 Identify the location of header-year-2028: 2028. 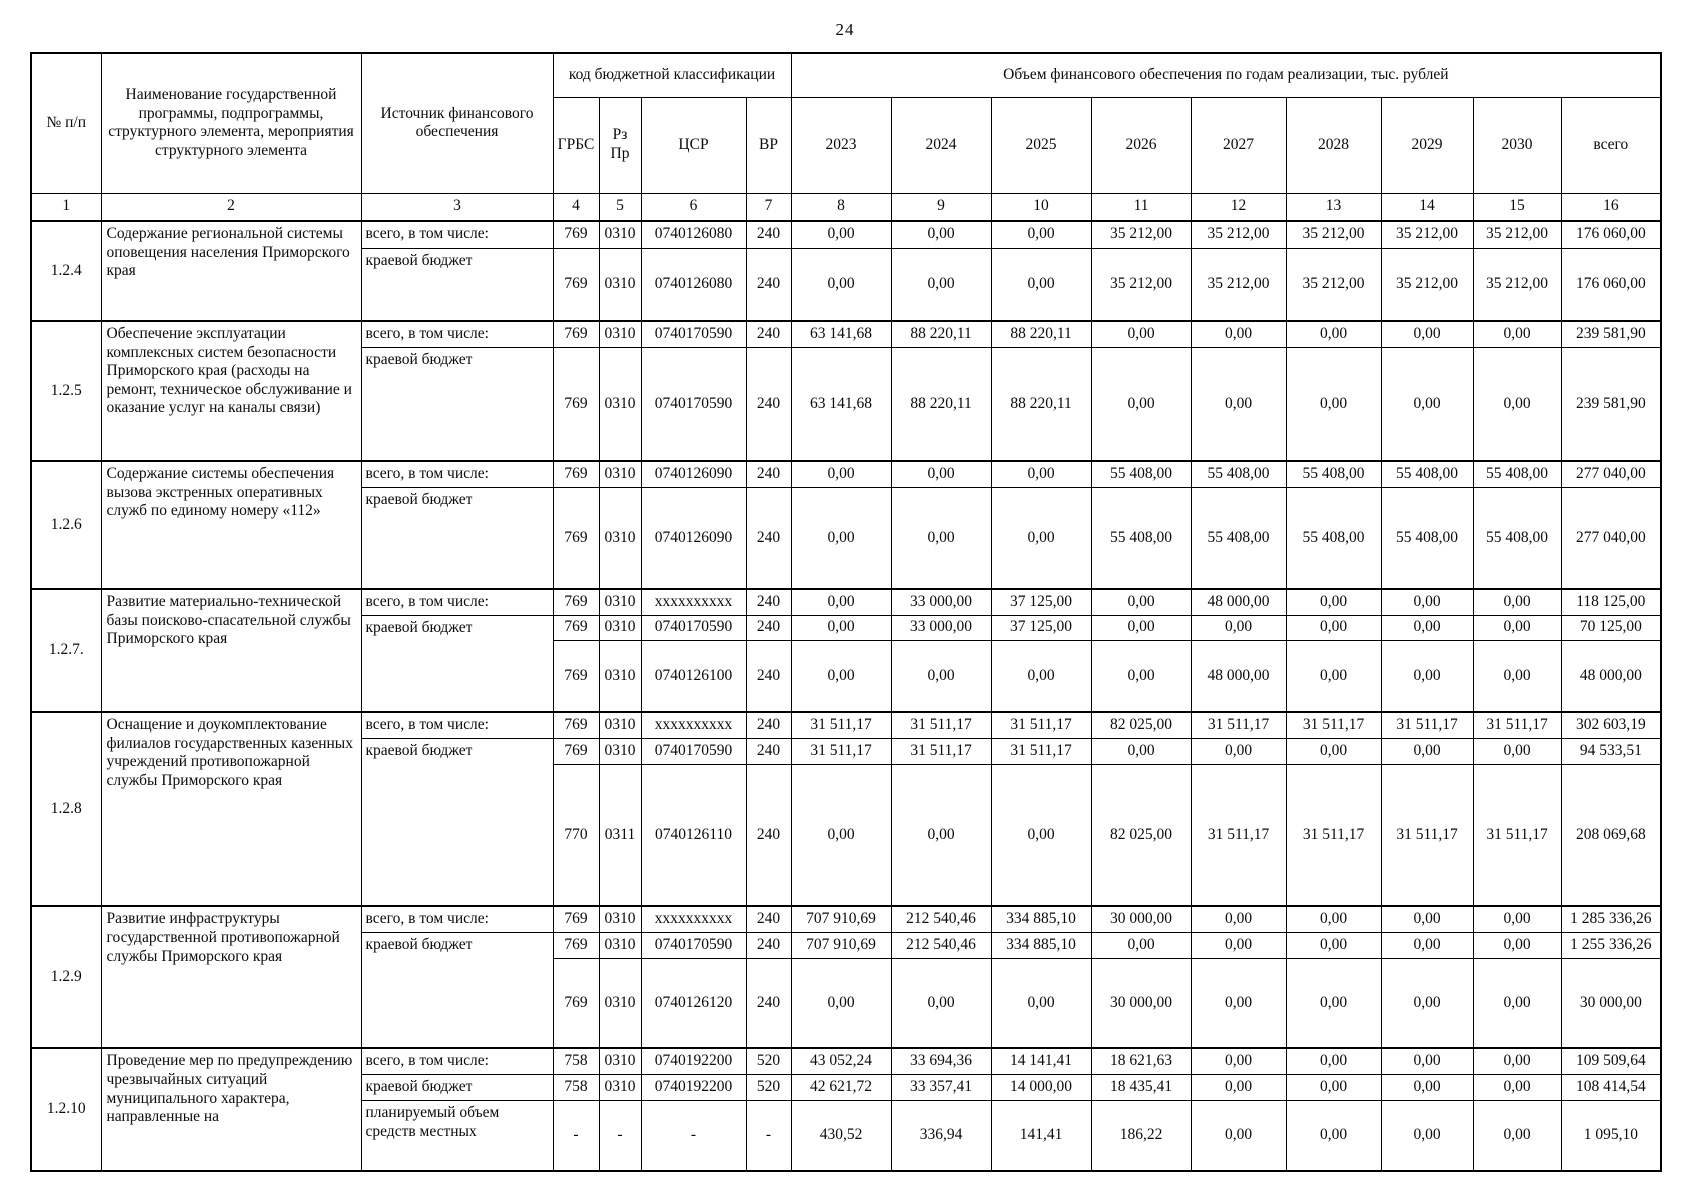
(1333, 145).